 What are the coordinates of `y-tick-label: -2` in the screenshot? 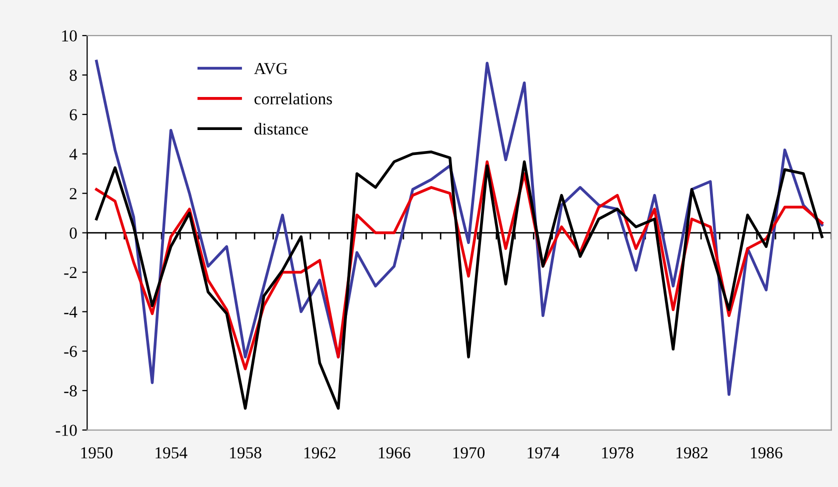 It's located at (70, 272).